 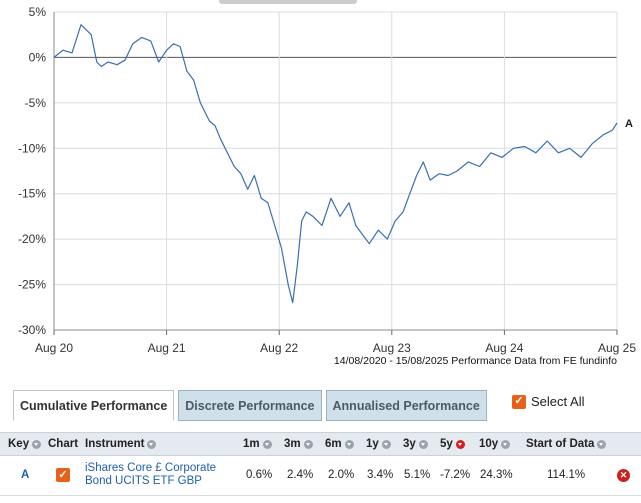 I want to click on x-tick-label: Aug 20, so click(x=54, y=348).